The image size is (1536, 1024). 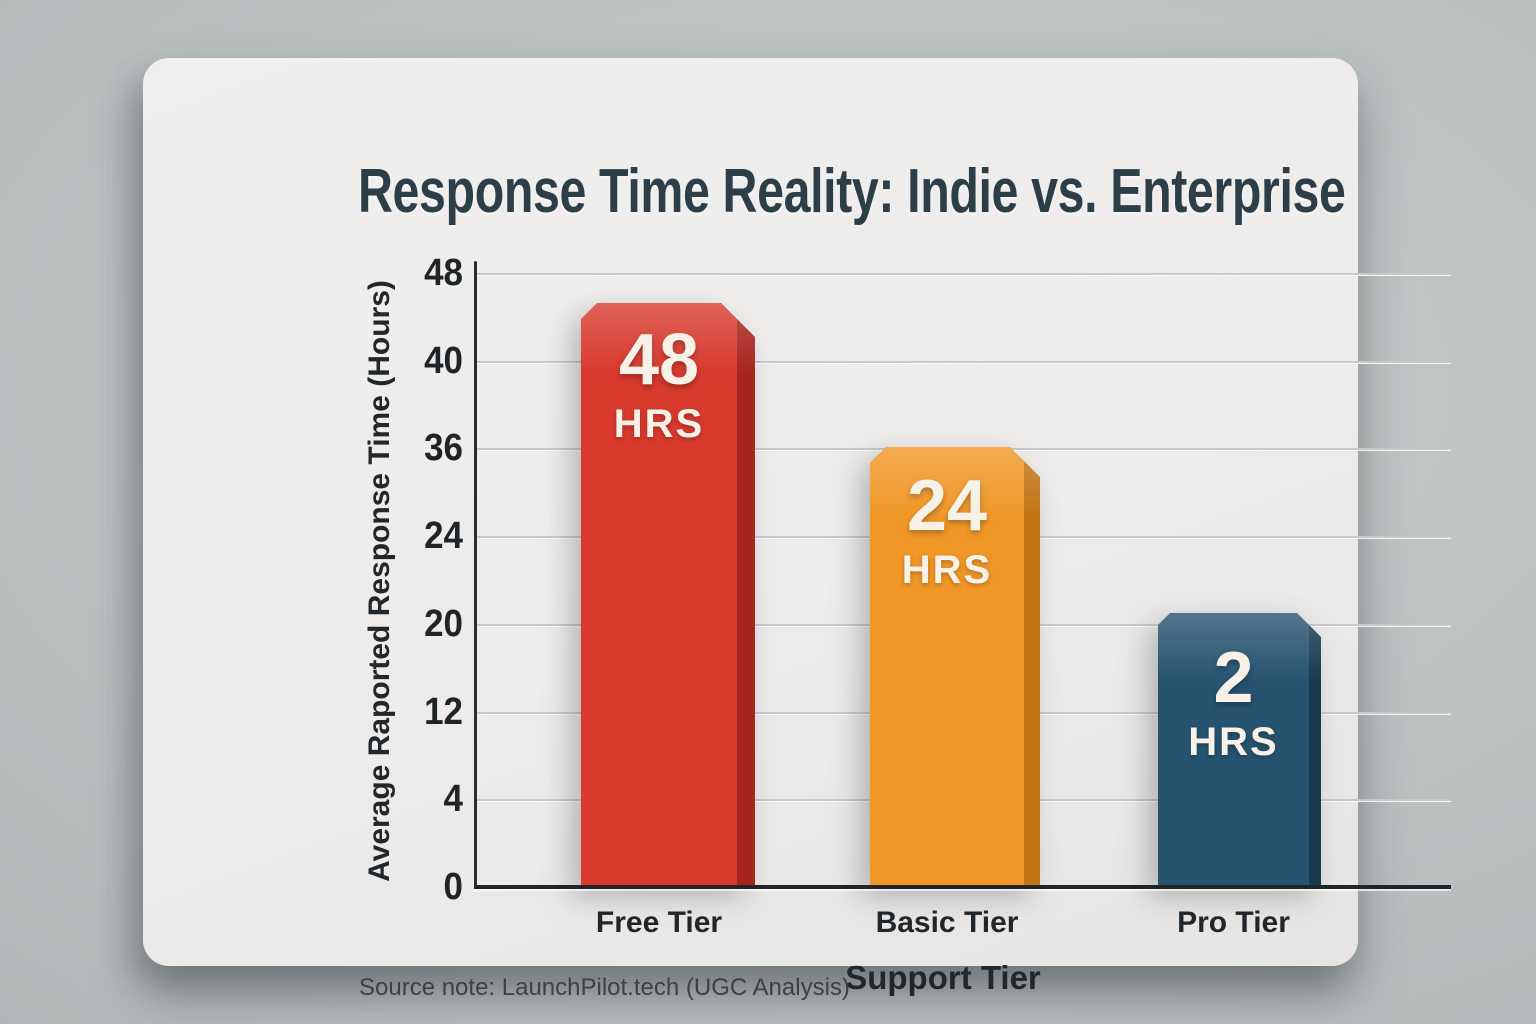 I want to click on bar-pro-tier: 2 HRS, so click(x=1239, y=750).